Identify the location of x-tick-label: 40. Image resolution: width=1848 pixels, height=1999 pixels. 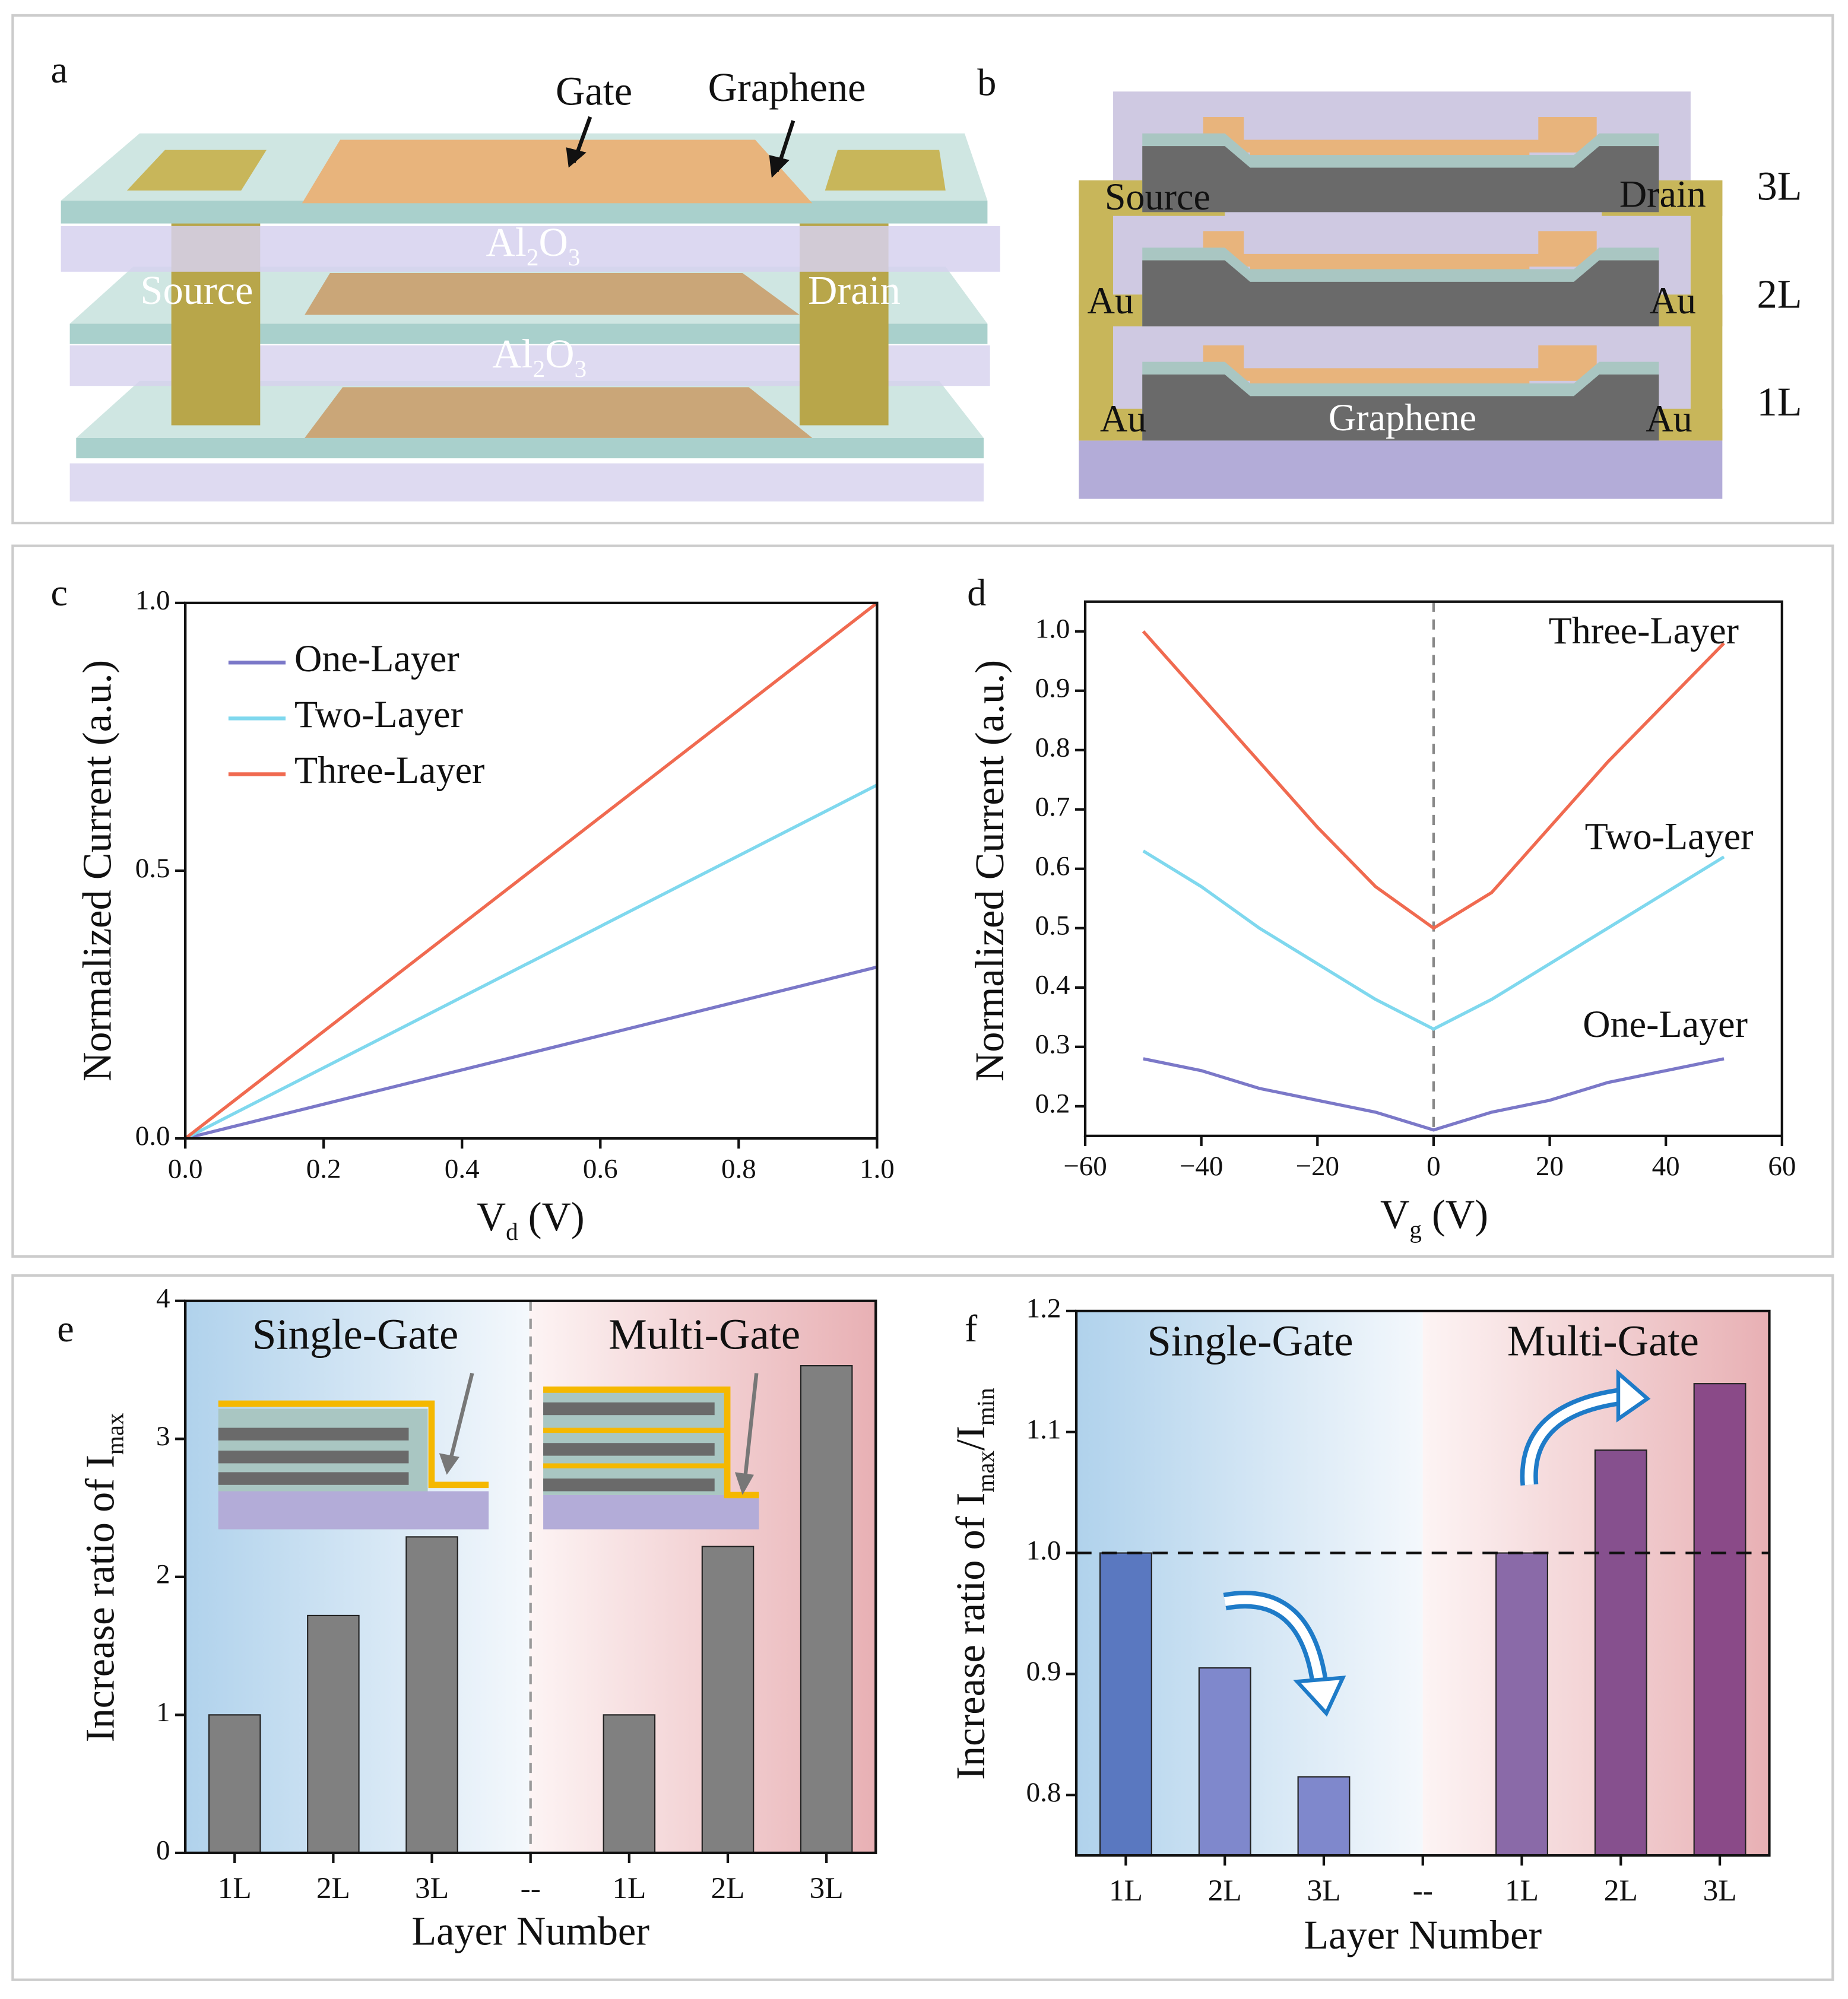
(1666, 1166).